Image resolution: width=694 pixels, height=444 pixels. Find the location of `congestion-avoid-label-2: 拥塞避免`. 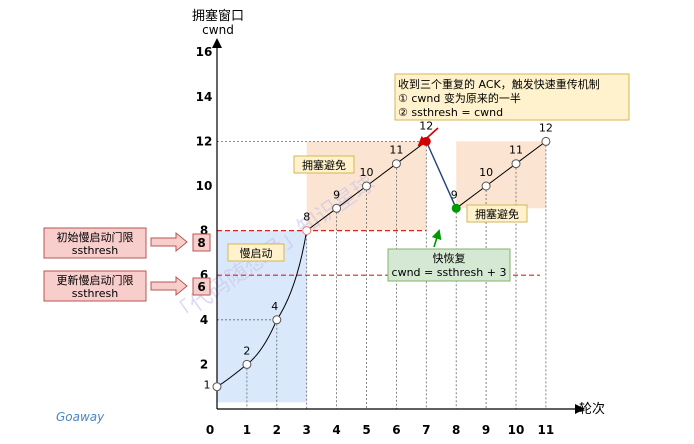

congestion-avoid-label-2: 拥塞避免 is located at coordinates (497, 214).